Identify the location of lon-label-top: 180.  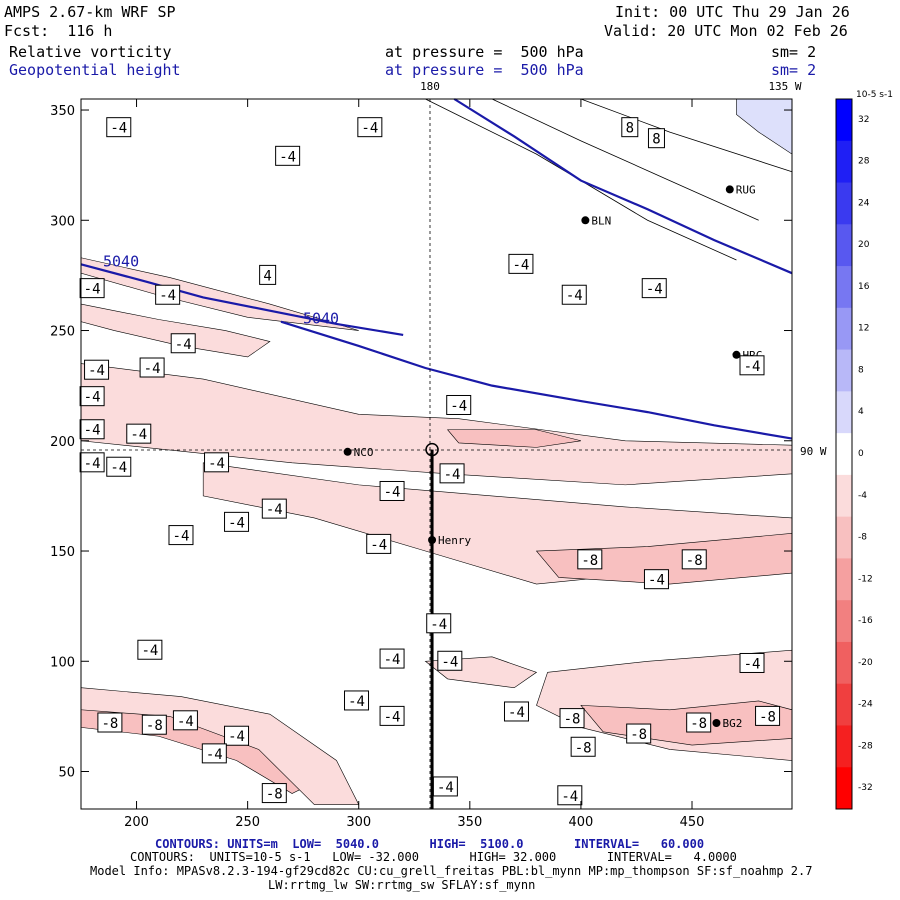
(430, 86).